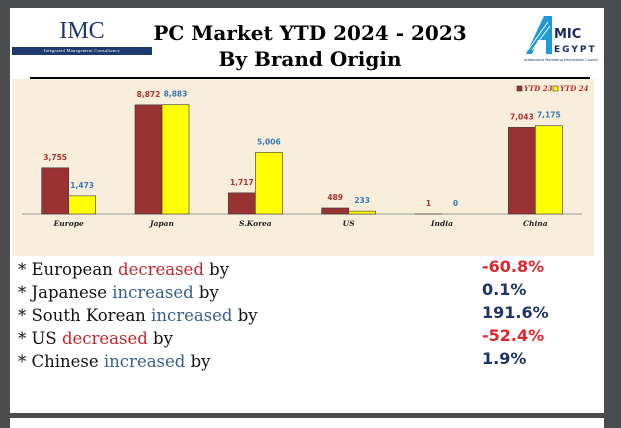 This screenshot has height=428, width=621. What do you see at coordinates (255, 223) in the screenshot?
I see `x-tick-label: S.Korea` at bounding box center [255, 223].